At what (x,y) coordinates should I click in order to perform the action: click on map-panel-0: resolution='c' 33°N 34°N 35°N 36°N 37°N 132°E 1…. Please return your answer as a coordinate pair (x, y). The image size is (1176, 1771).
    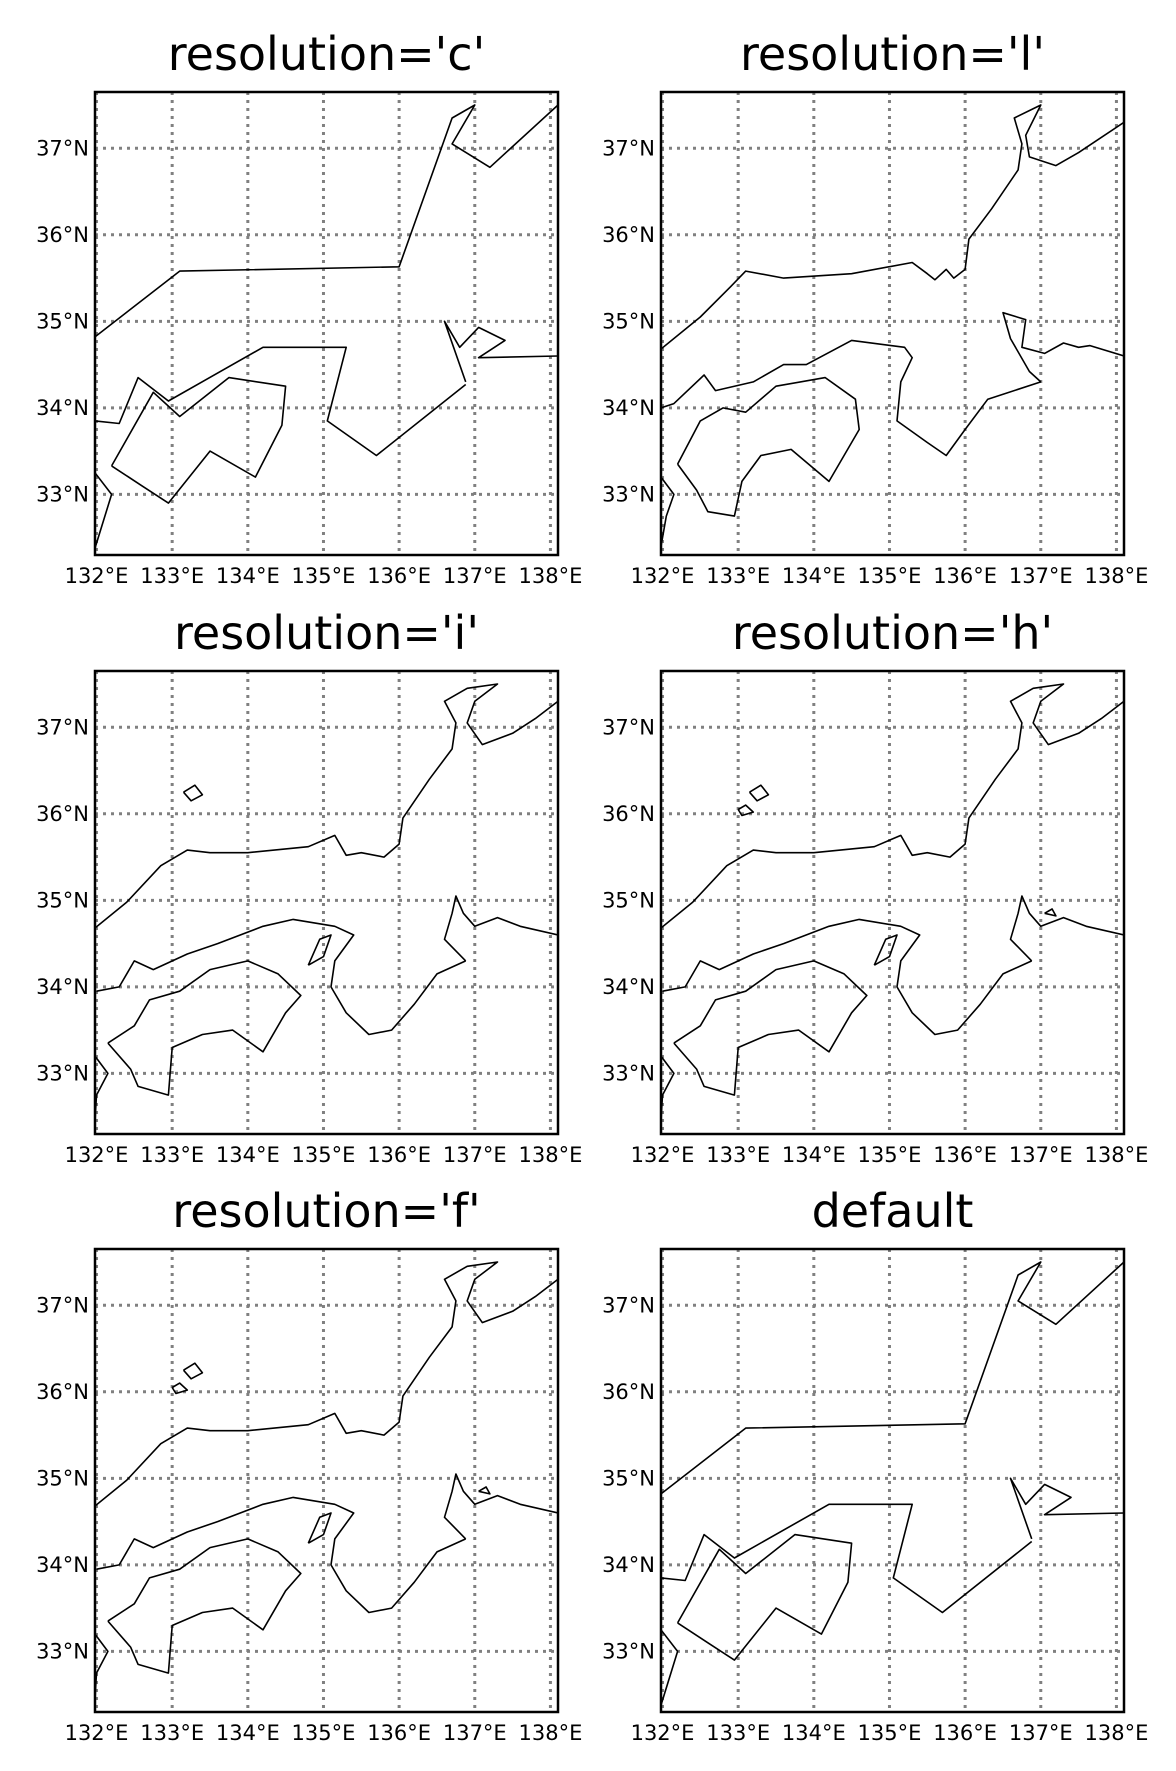
    Looking at the image, I should click on (309, 307).